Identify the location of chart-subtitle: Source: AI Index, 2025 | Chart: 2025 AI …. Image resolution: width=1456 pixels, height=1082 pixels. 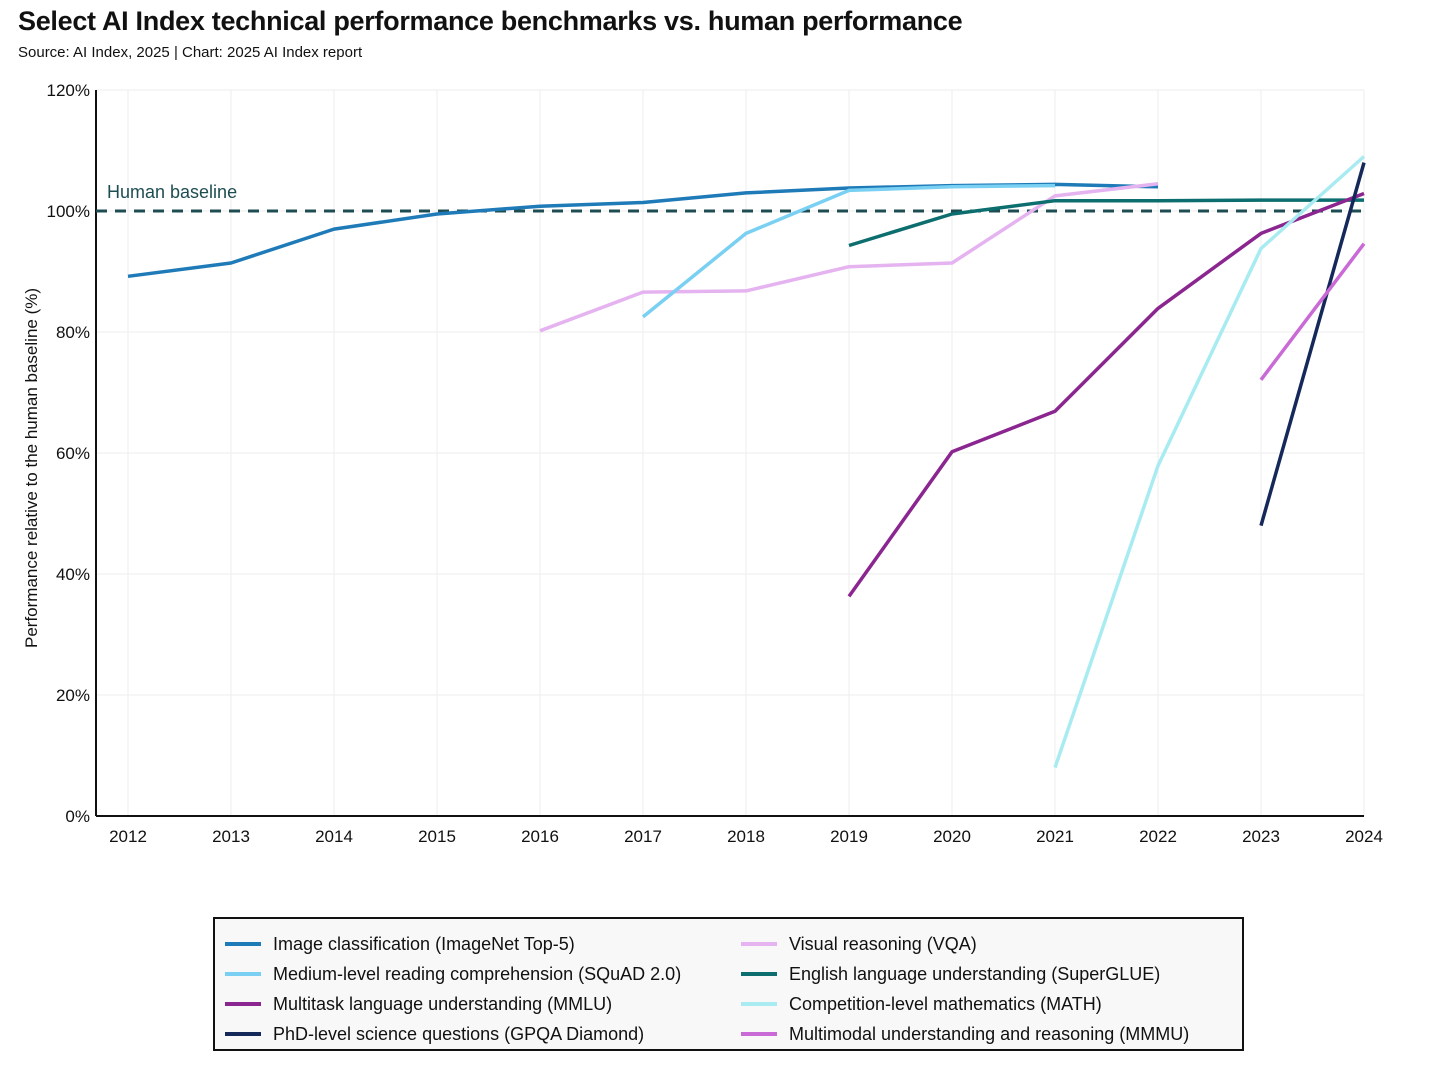
(190, 52).